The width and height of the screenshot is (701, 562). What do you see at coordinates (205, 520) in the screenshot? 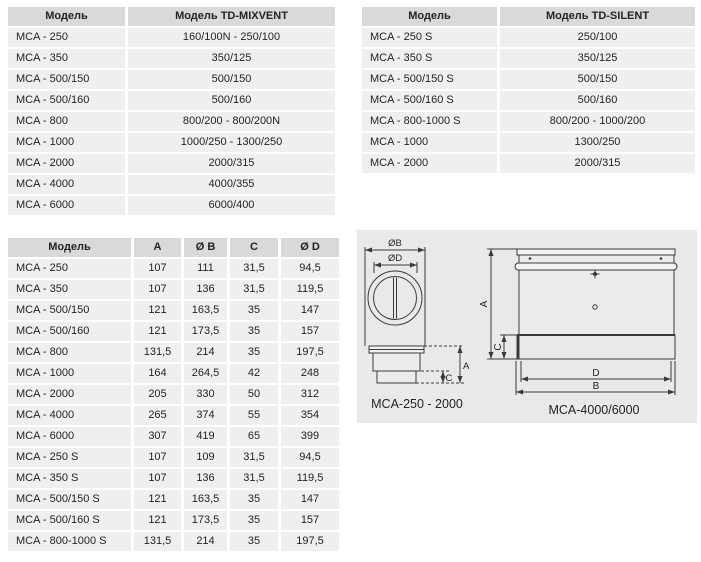
I see `dim-b-cell: 173,5` at bounding box center [205, 520].